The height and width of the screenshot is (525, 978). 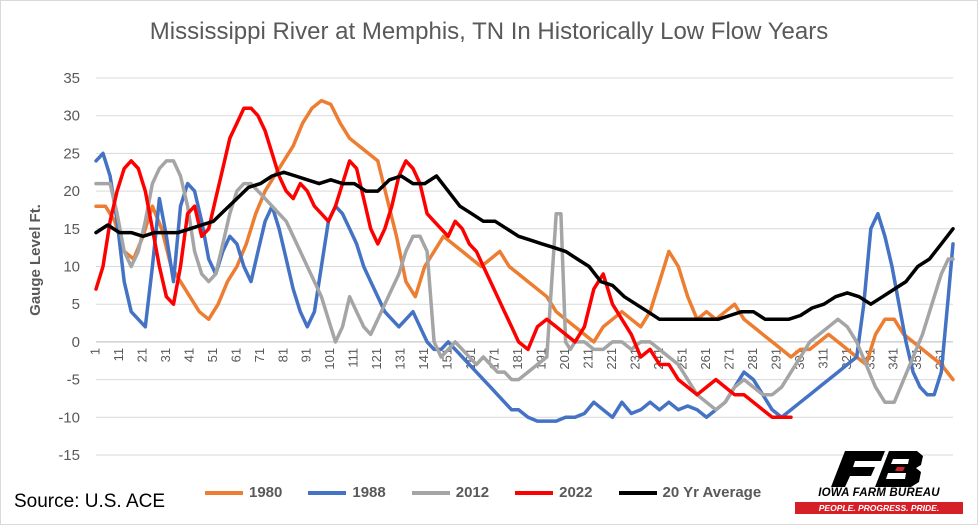 I want to click on fb-logo-mark-icon, so click(x=877, y=469).